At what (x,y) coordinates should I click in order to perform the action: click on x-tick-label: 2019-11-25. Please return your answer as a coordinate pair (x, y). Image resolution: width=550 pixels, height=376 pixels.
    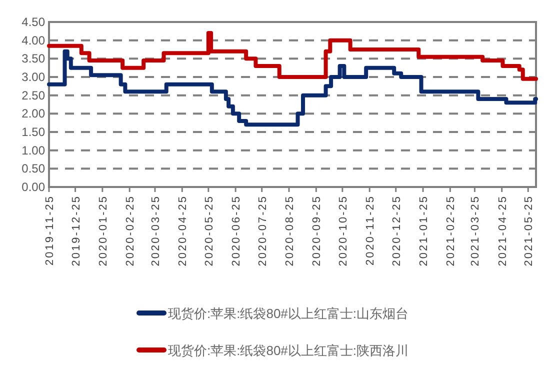
    Looking at the image, I should click on (50, 230).